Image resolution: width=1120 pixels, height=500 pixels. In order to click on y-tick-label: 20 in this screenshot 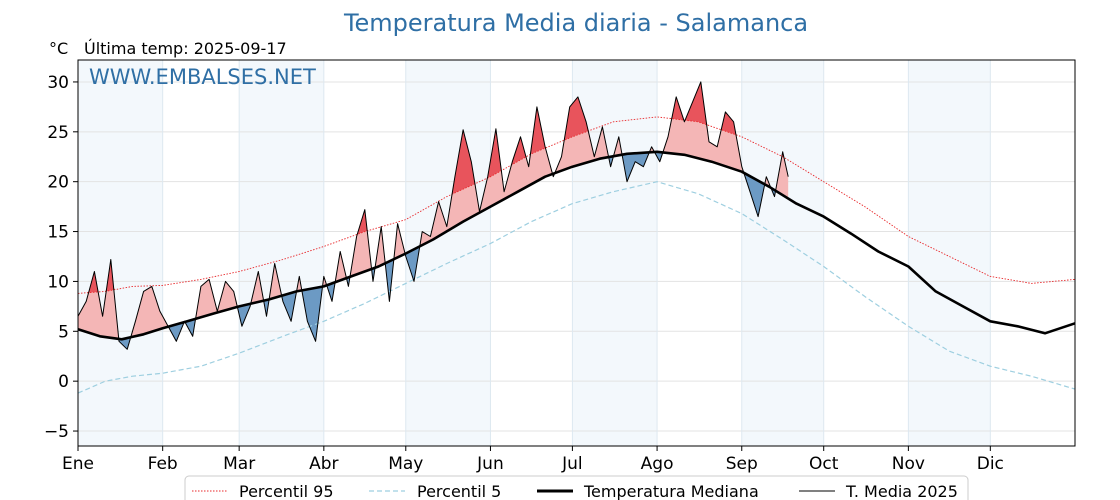, I will do `click(58, 183)`.